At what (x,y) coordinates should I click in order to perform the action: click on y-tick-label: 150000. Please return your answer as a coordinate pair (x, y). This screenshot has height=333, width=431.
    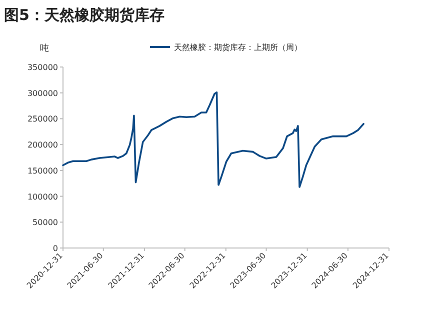
    Looking at the image, I should click on (42, 171).